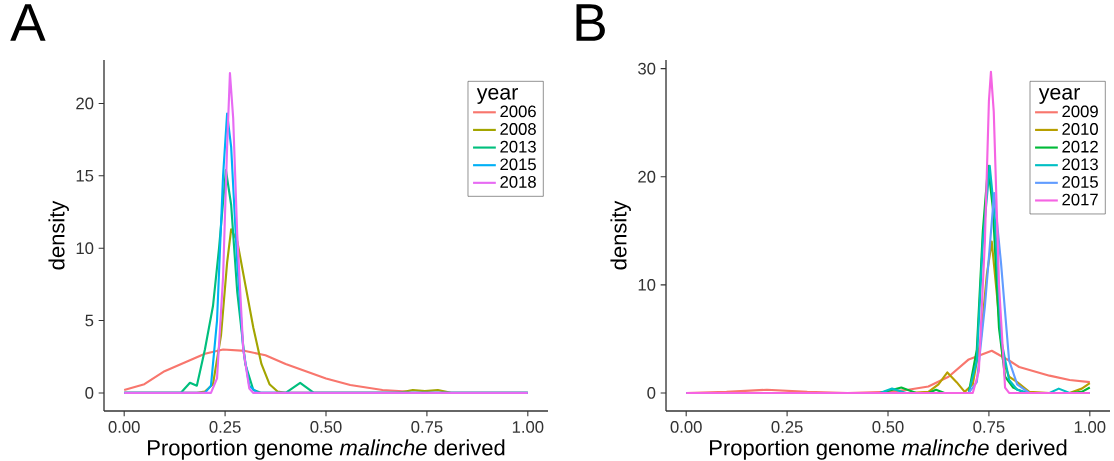 Image resolution: width=1114 pixels, height=461 pixels. Describe the element at coordinates (590, 22) in the screenshot. I see `chart-title: B` at that location.